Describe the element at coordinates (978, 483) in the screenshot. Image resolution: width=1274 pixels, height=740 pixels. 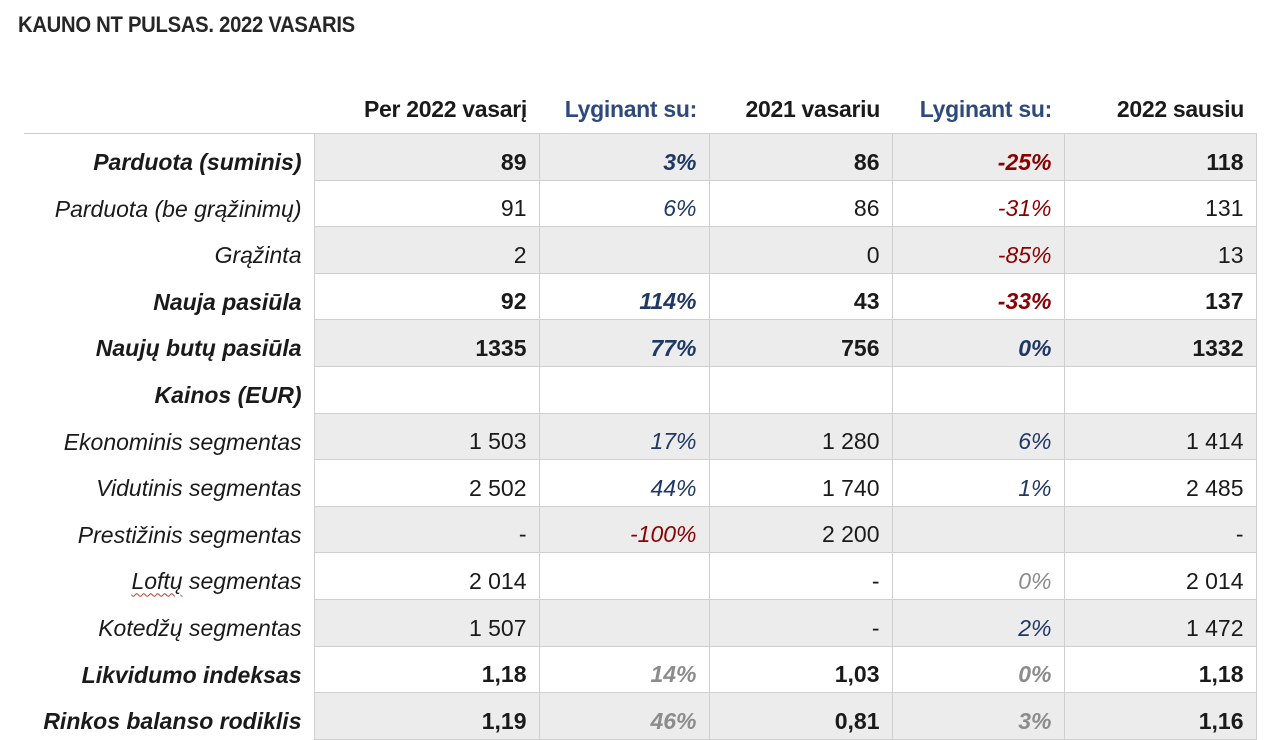
I see `change-vs-jan-2022: 1%` at that location.